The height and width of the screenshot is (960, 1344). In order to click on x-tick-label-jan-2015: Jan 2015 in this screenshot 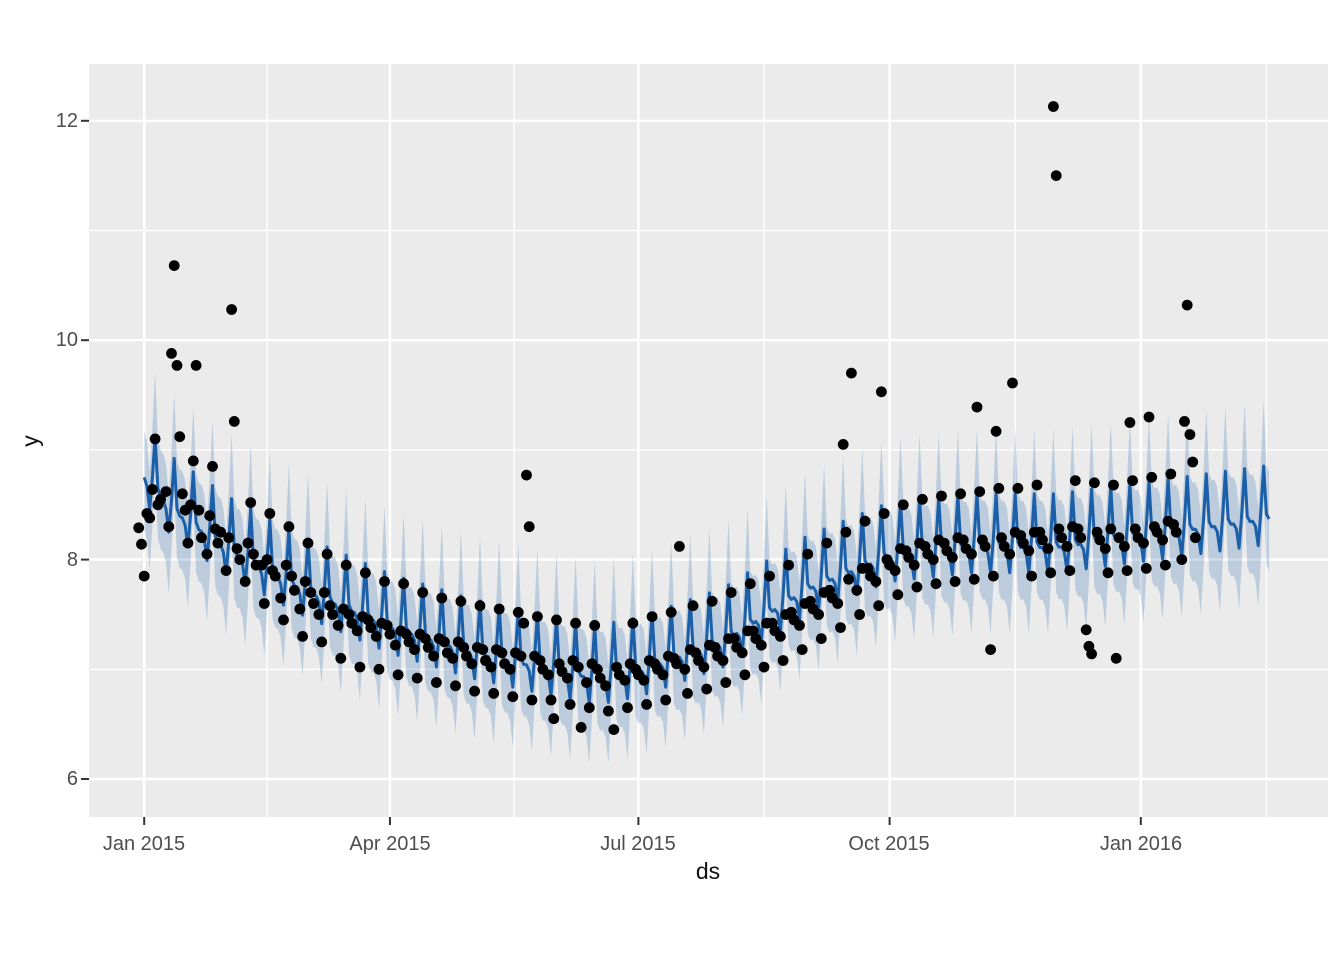, I will do `click(144, 844)`.